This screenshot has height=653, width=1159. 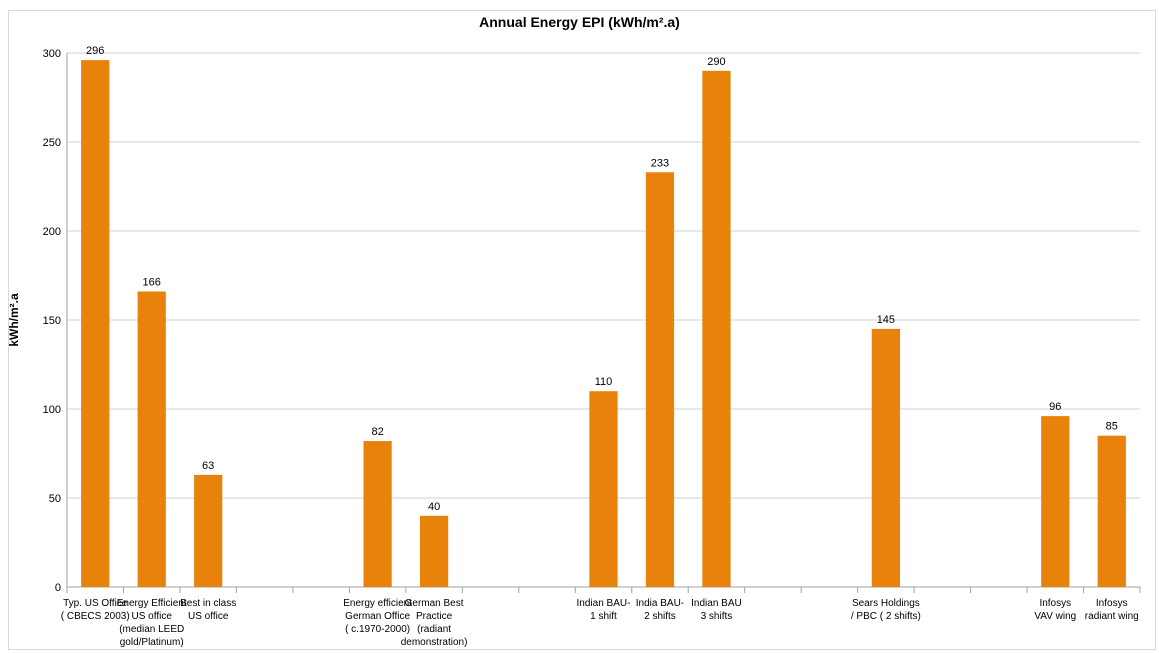 I want to click on x-tick-label: German Best, so click(x=434, y=603).